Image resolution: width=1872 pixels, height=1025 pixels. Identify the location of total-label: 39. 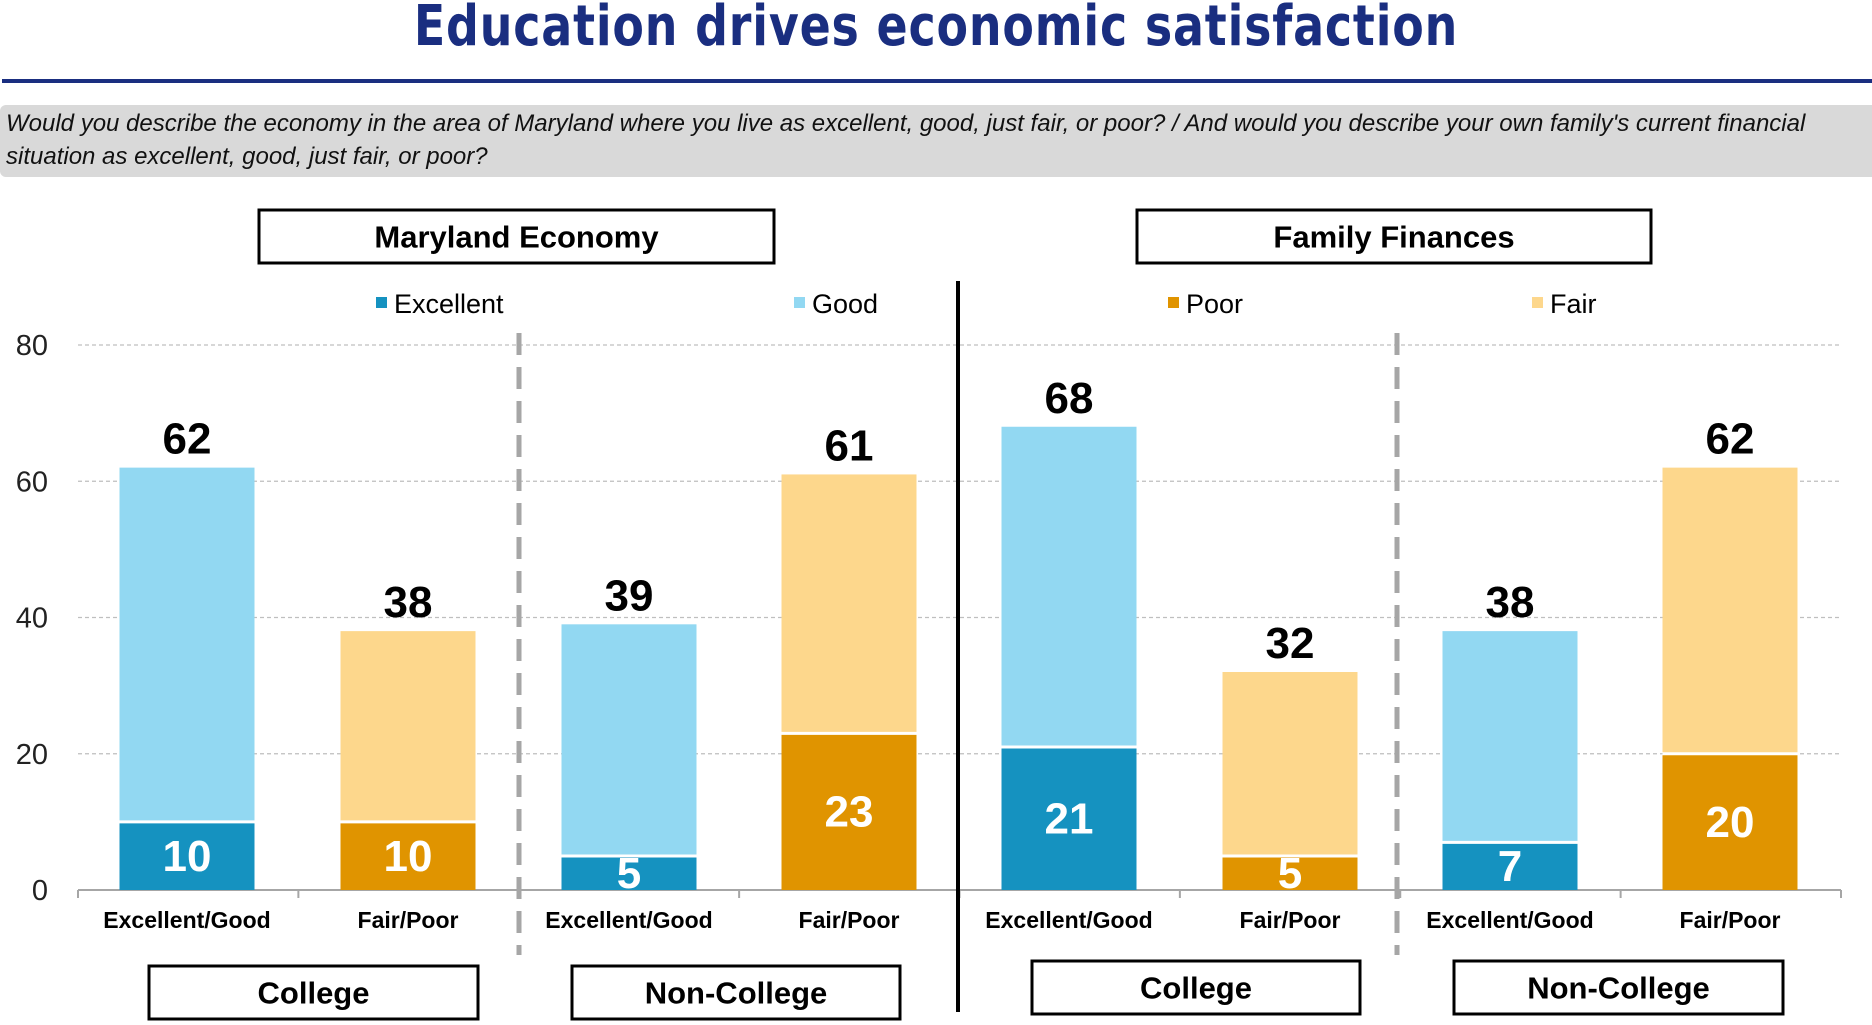
(629, 595).